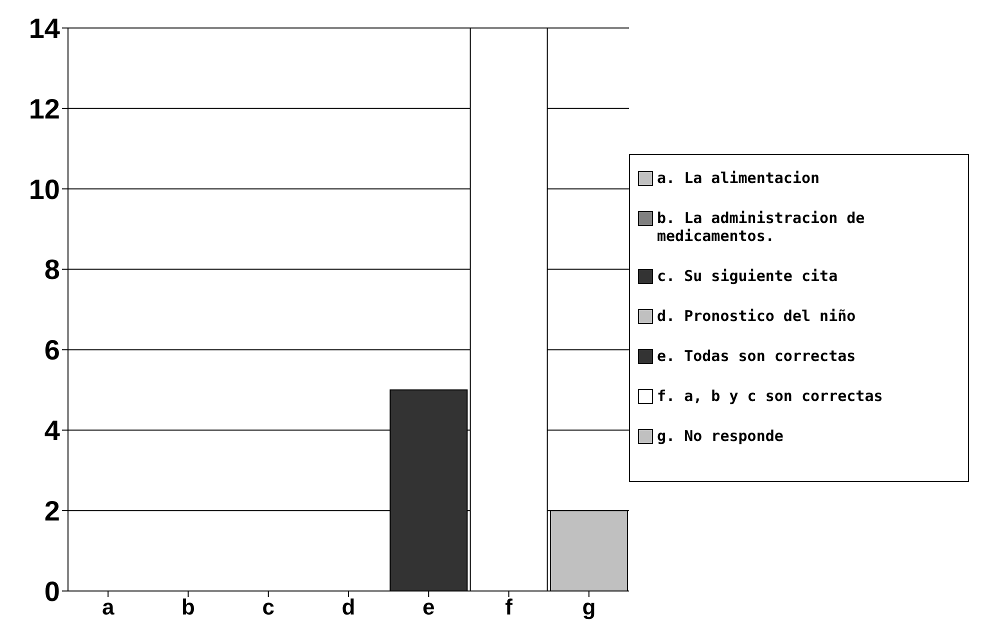 This screenshot has height=637, width=982. I want to click on legend-label: a. La alimentacion, so click(738, 178).